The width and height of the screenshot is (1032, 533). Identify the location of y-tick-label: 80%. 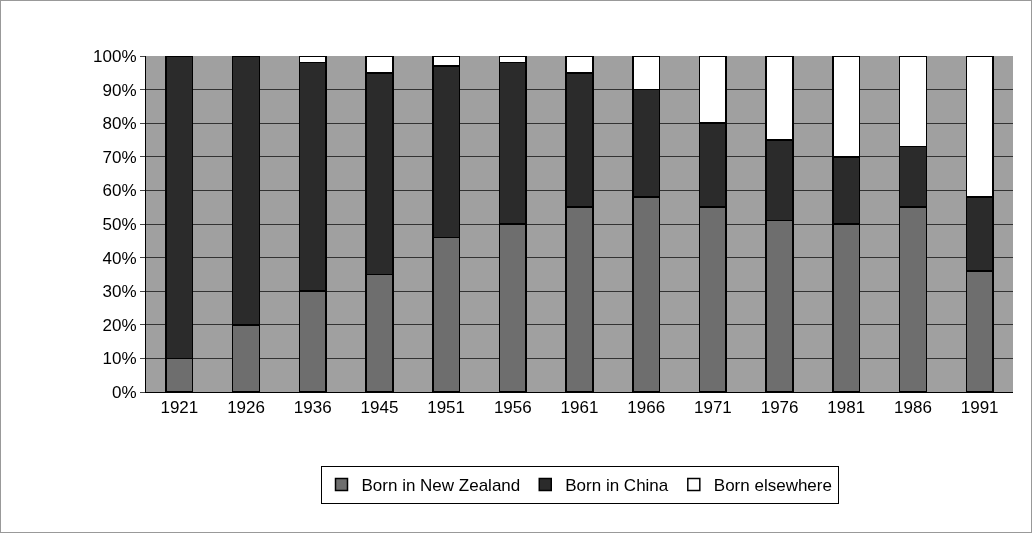
(119, 124).